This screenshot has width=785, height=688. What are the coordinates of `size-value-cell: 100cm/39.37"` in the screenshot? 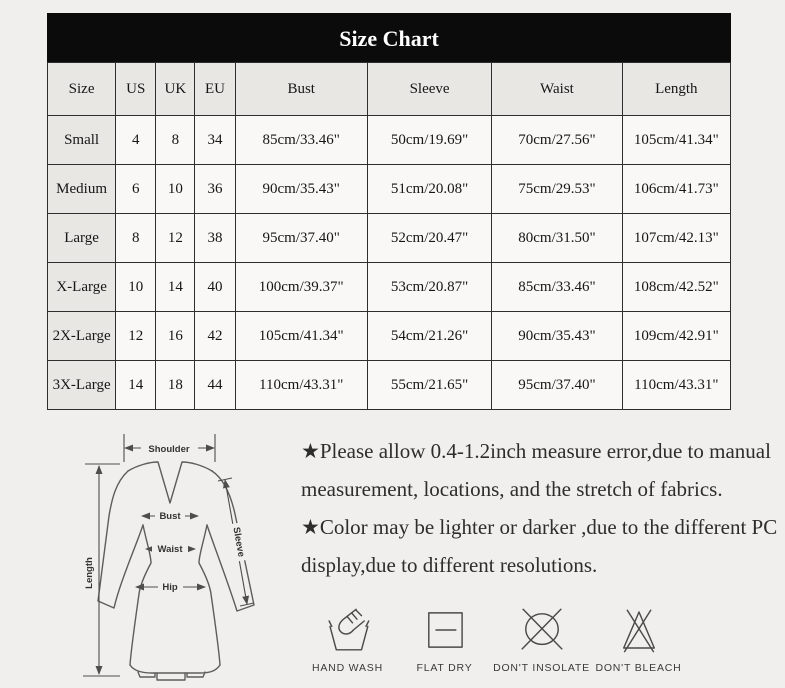 It's located at (301, 287).